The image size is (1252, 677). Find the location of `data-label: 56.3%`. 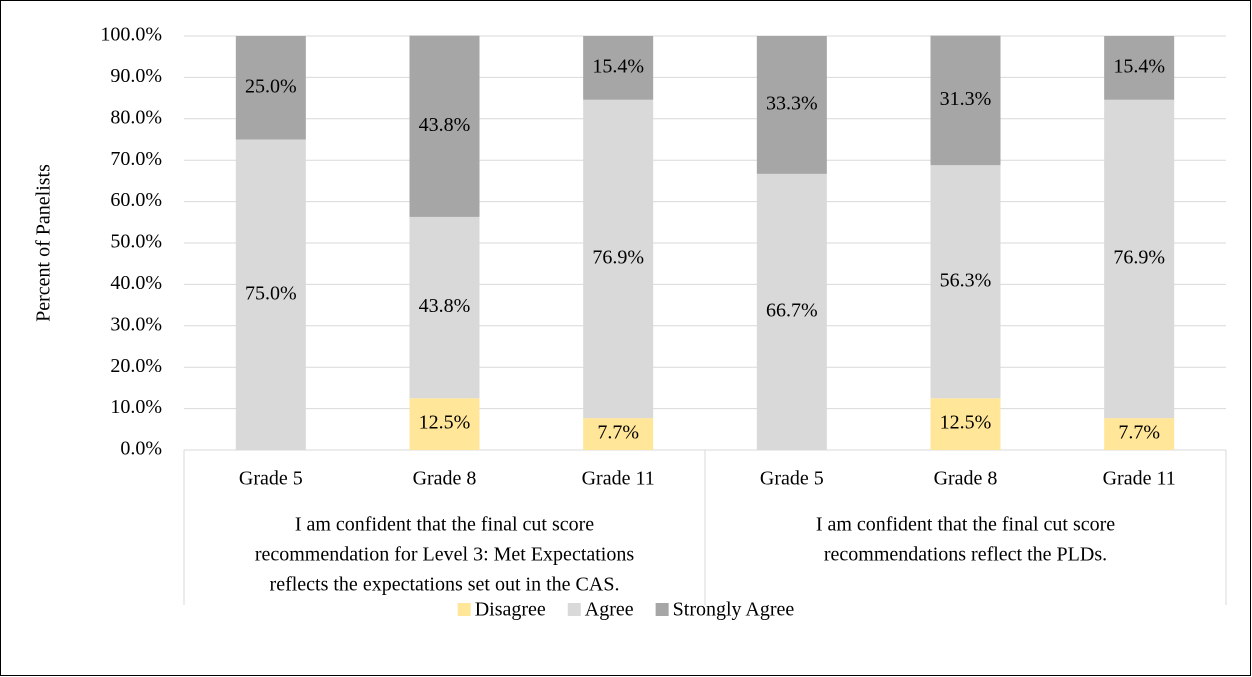

data-label: 56.3% is located at coordinates (966, 280).